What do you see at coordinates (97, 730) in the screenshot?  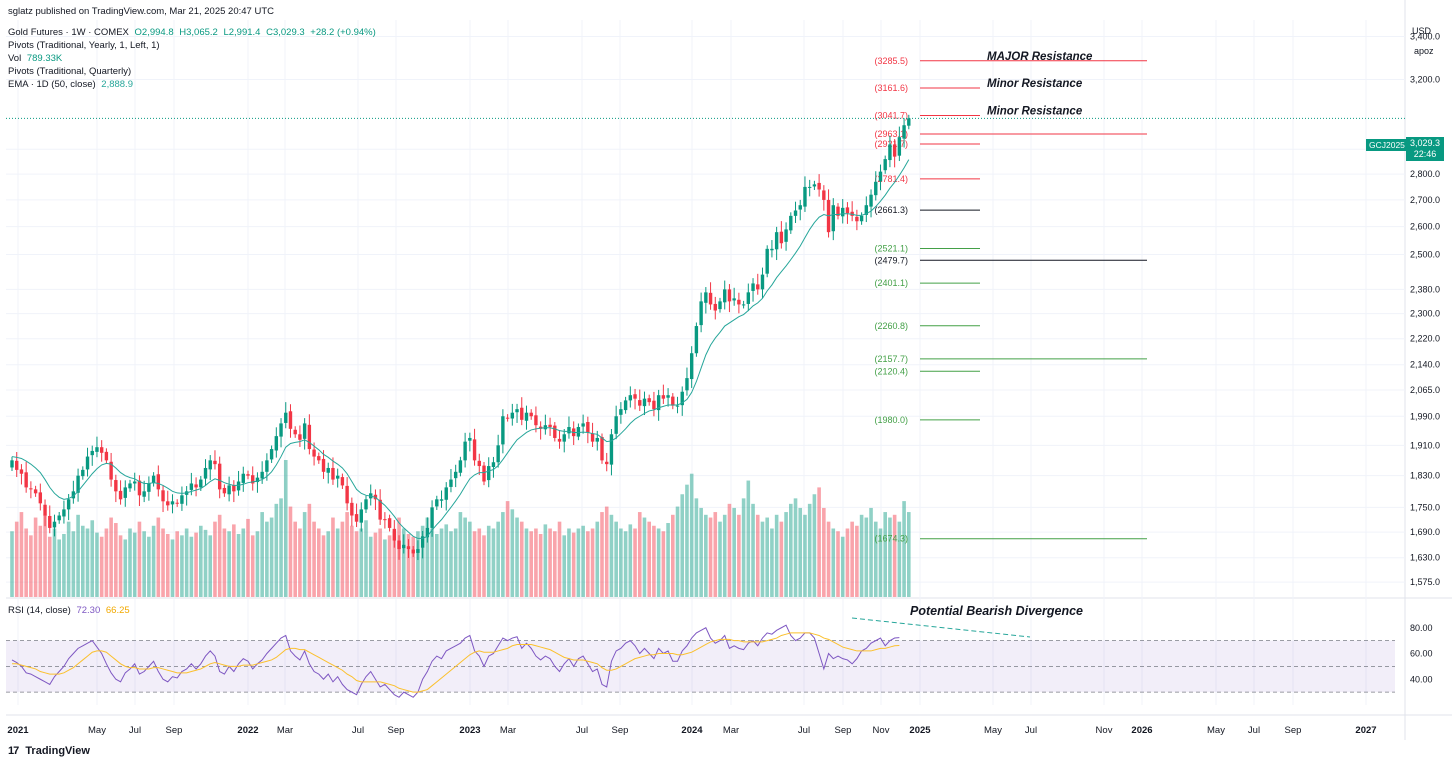 I see `x-tick-label: May` at bounding box center [97, 730].